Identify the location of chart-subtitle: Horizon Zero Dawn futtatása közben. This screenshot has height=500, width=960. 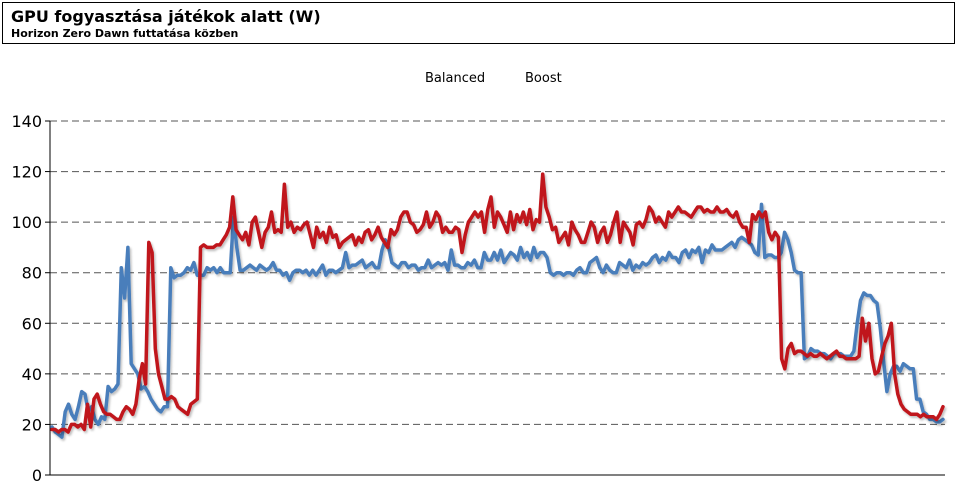
(125, 33).